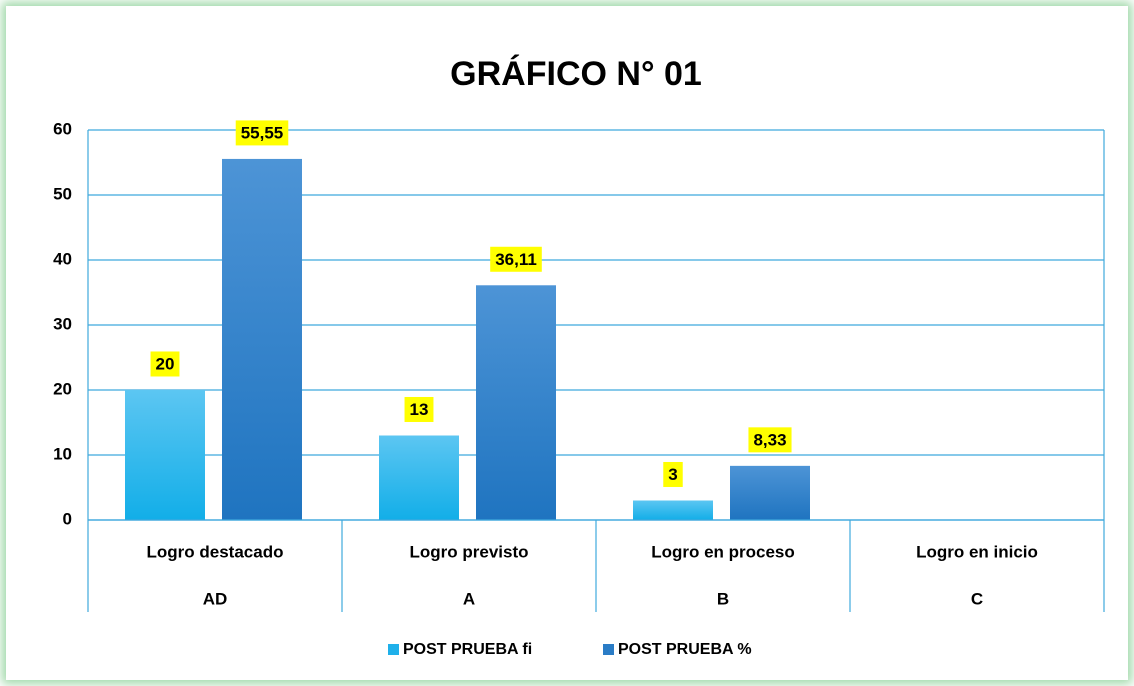 The height and width of the screenshot is (686, 1134). What do you see at coordinates (215, 551) in the screenshot?
I see `x-tick-label: Logro destacado` at bounding box center [215, 551].